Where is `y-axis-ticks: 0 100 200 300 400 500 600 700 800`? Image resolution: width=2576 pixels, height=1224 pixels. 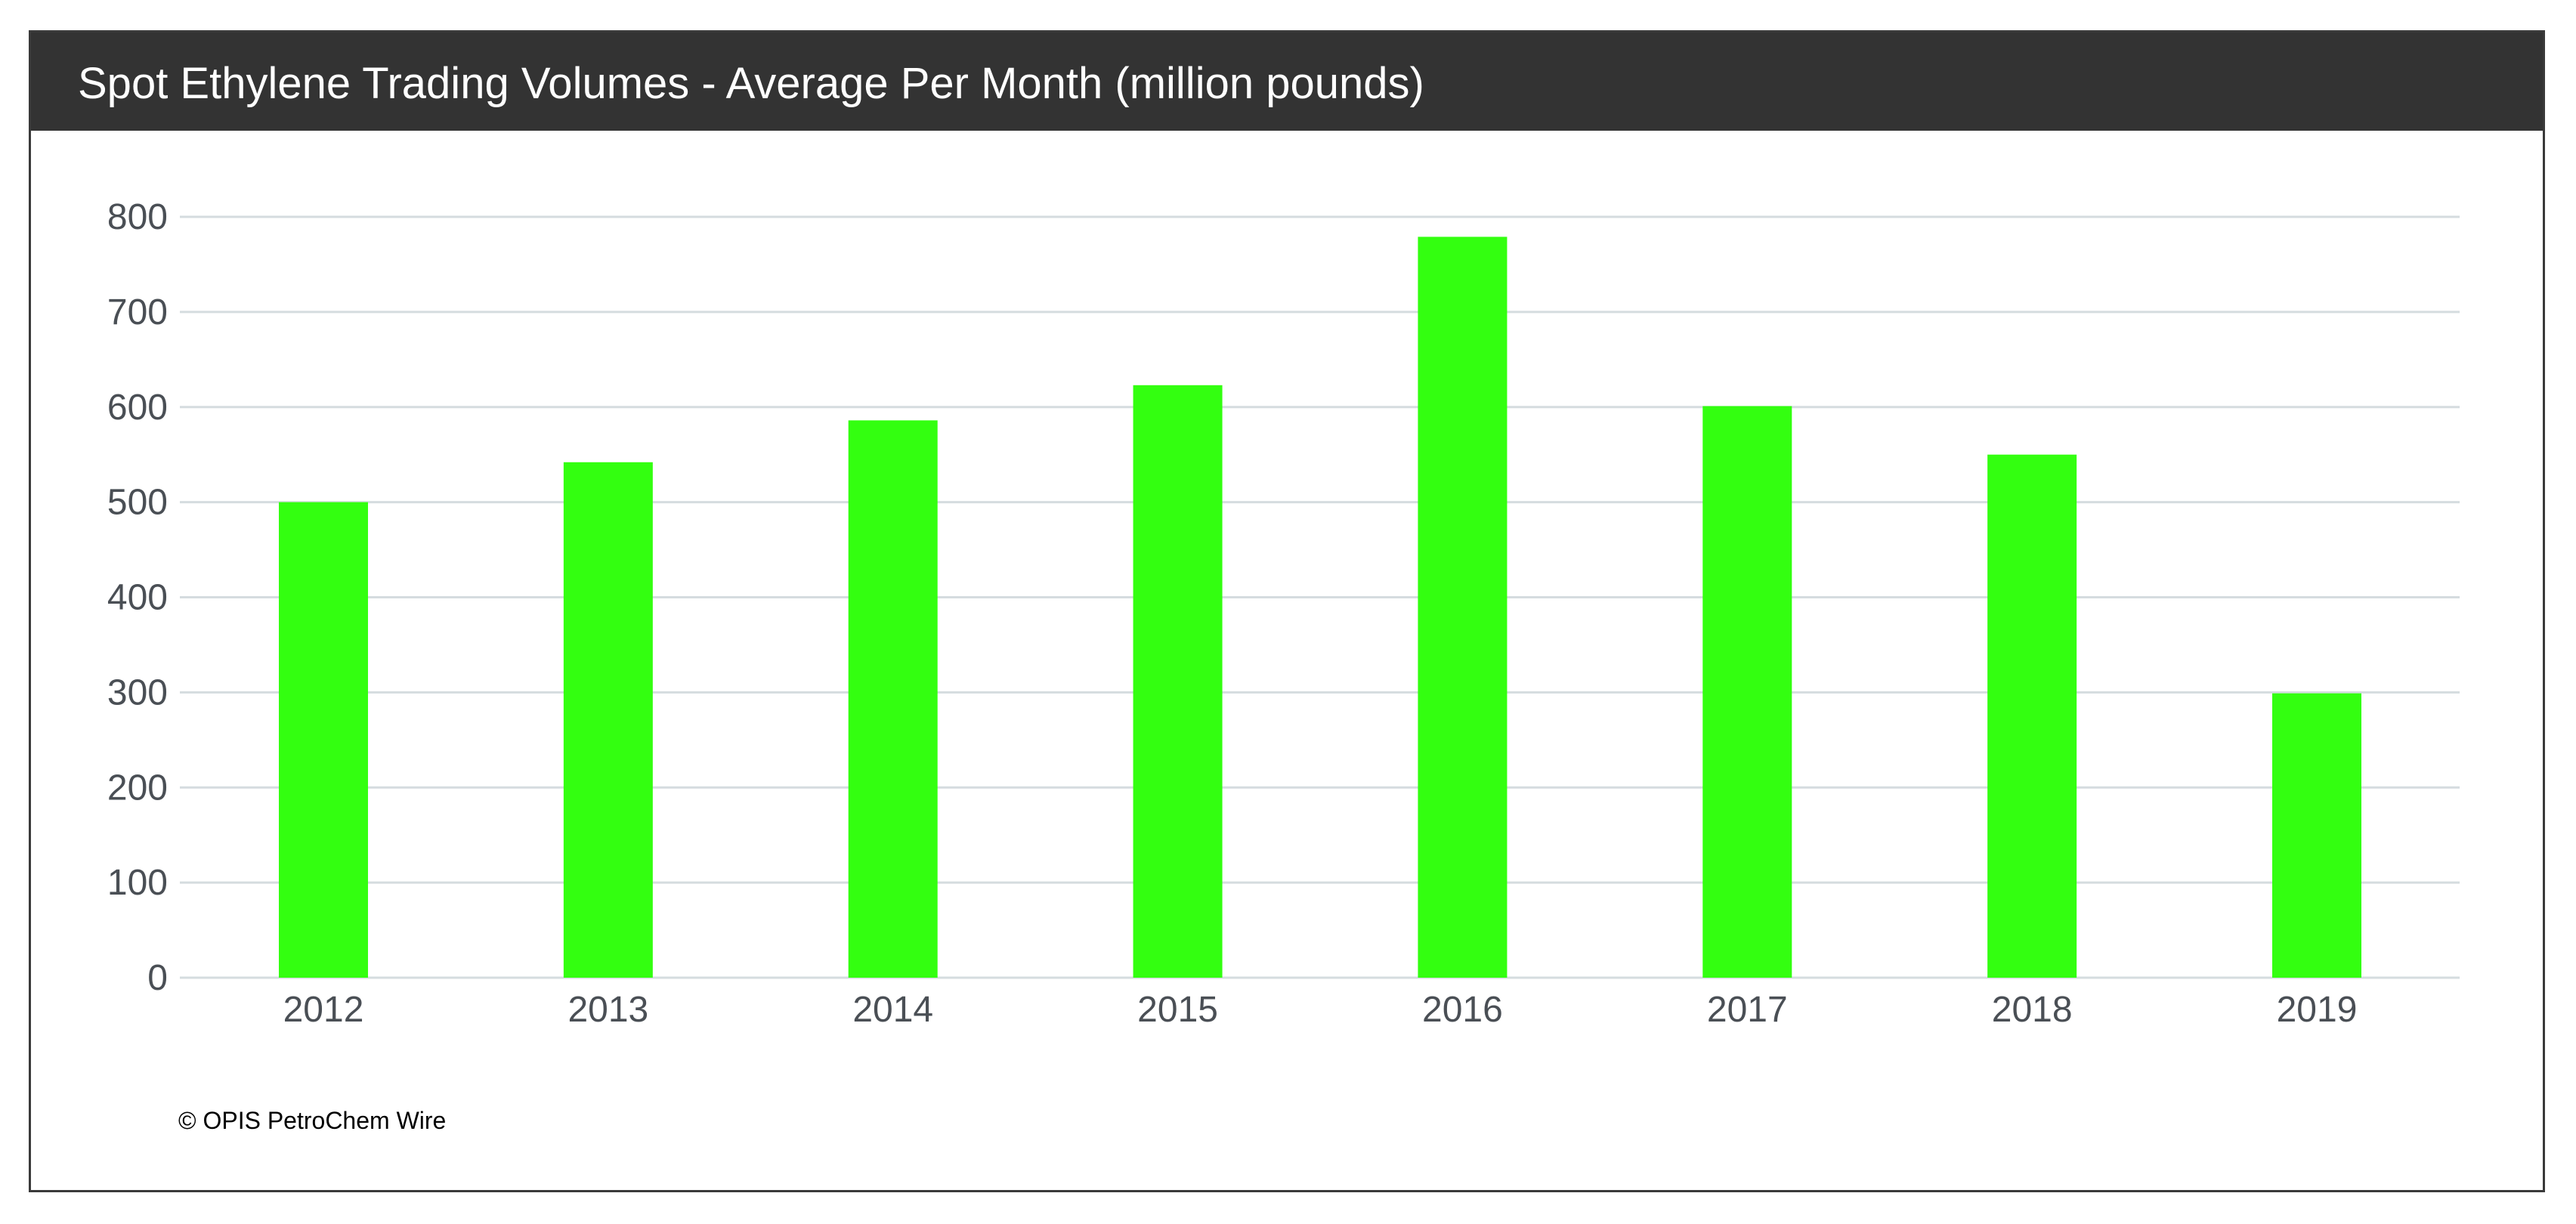
y-axis-ticks: 0 100 200 300 400 500 600 700 800 is located at coordinates (137, 597).